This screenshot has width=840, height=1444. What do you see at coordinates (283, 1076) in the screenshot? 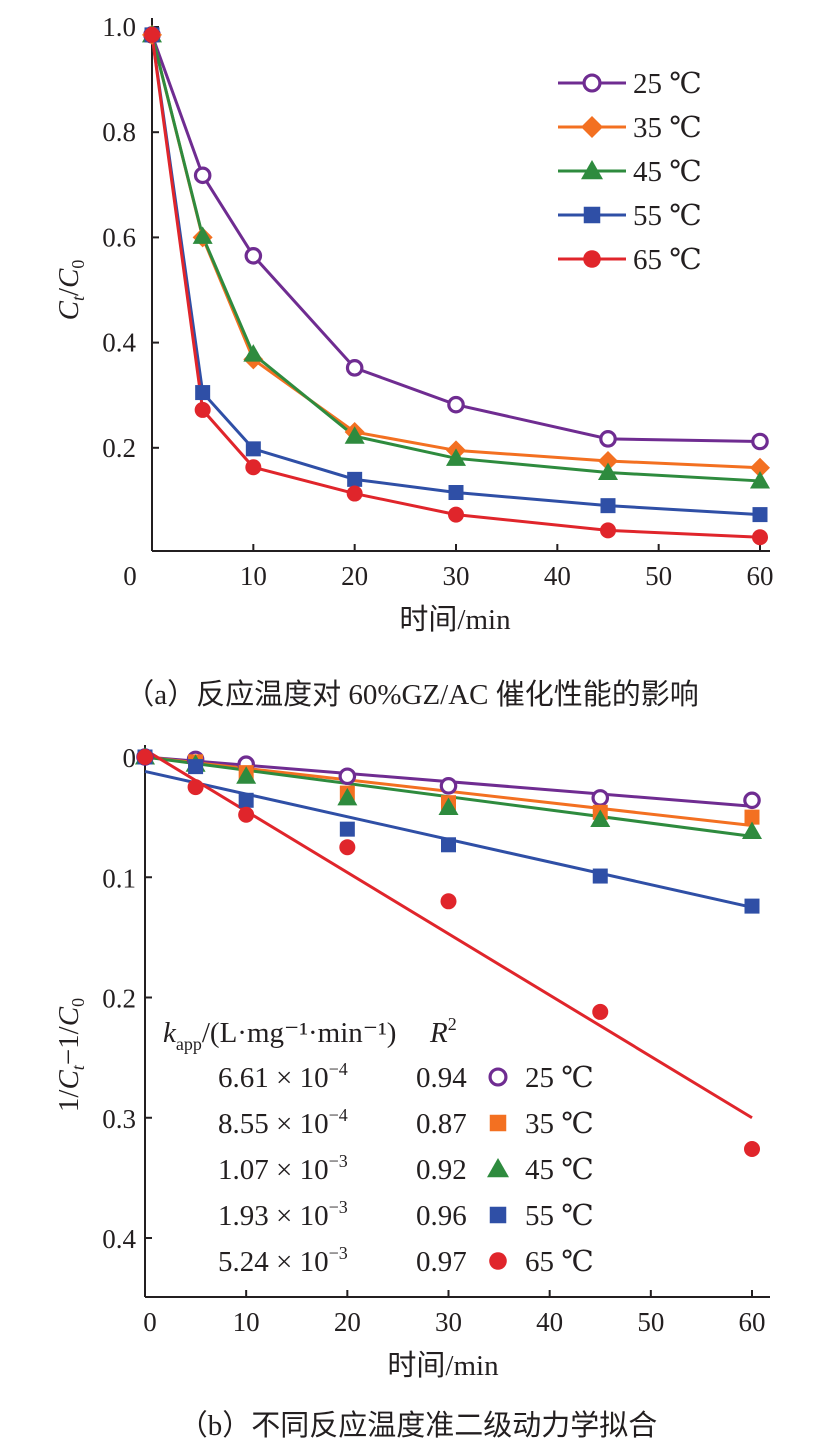
I see `kinetics-k-value: 6.61 × 10⁻⁴` at bounding box center [283, 1076].